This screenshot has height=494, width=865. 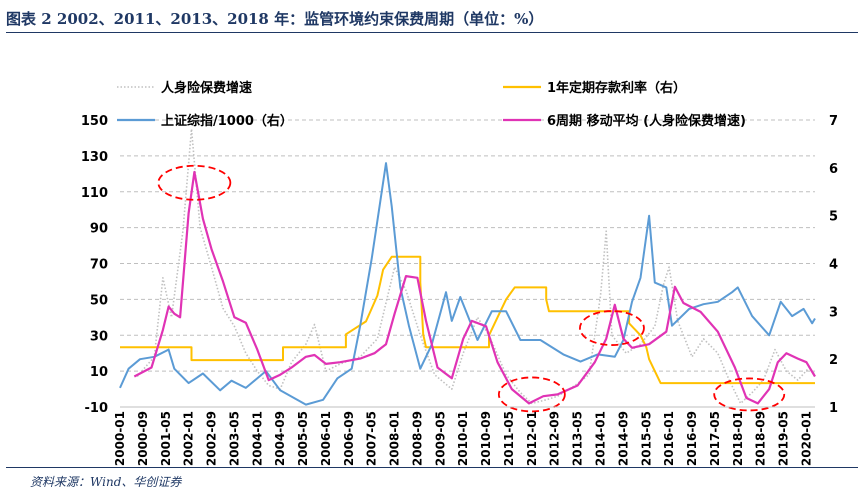 I want to click on x-tick-label: 2011-05, so click(x=509, y=438).